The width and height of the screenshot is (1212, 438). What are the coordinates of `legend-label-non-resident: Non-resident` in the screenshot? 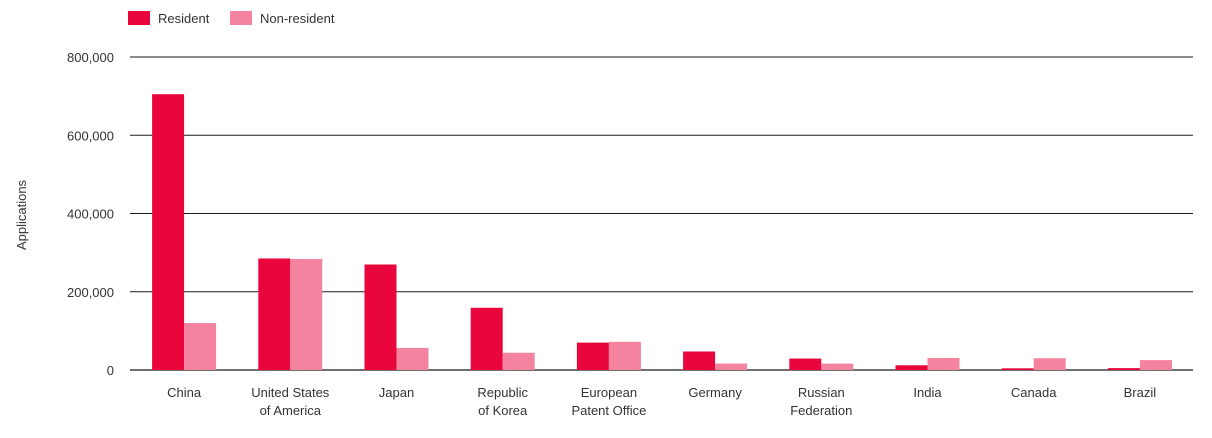 It's located at (297, 18).